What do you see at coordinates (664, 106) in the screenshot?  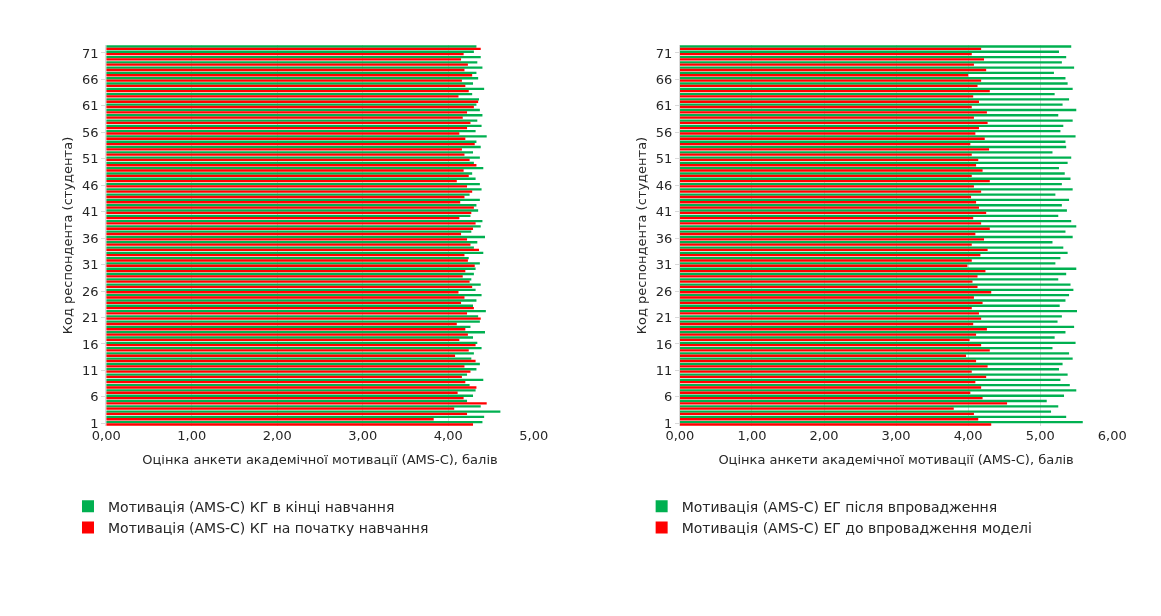 I see `y-tick-label: 61` at bounding box center [664, 106].